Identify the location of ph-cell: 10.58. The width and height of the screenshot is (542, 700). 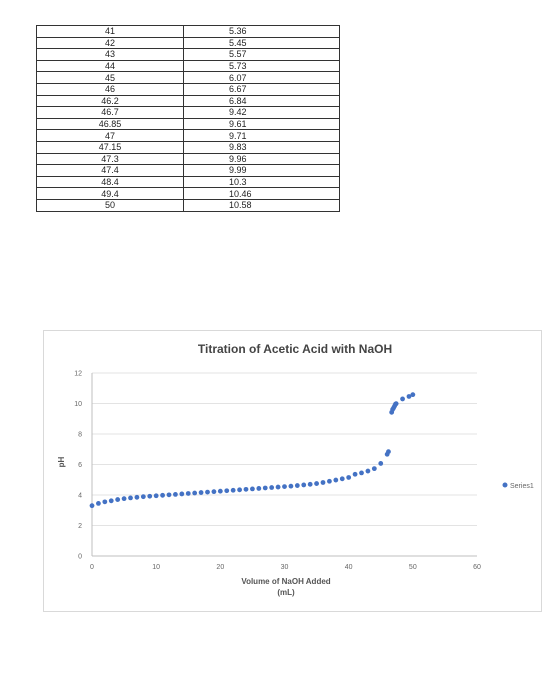
(261, 205).